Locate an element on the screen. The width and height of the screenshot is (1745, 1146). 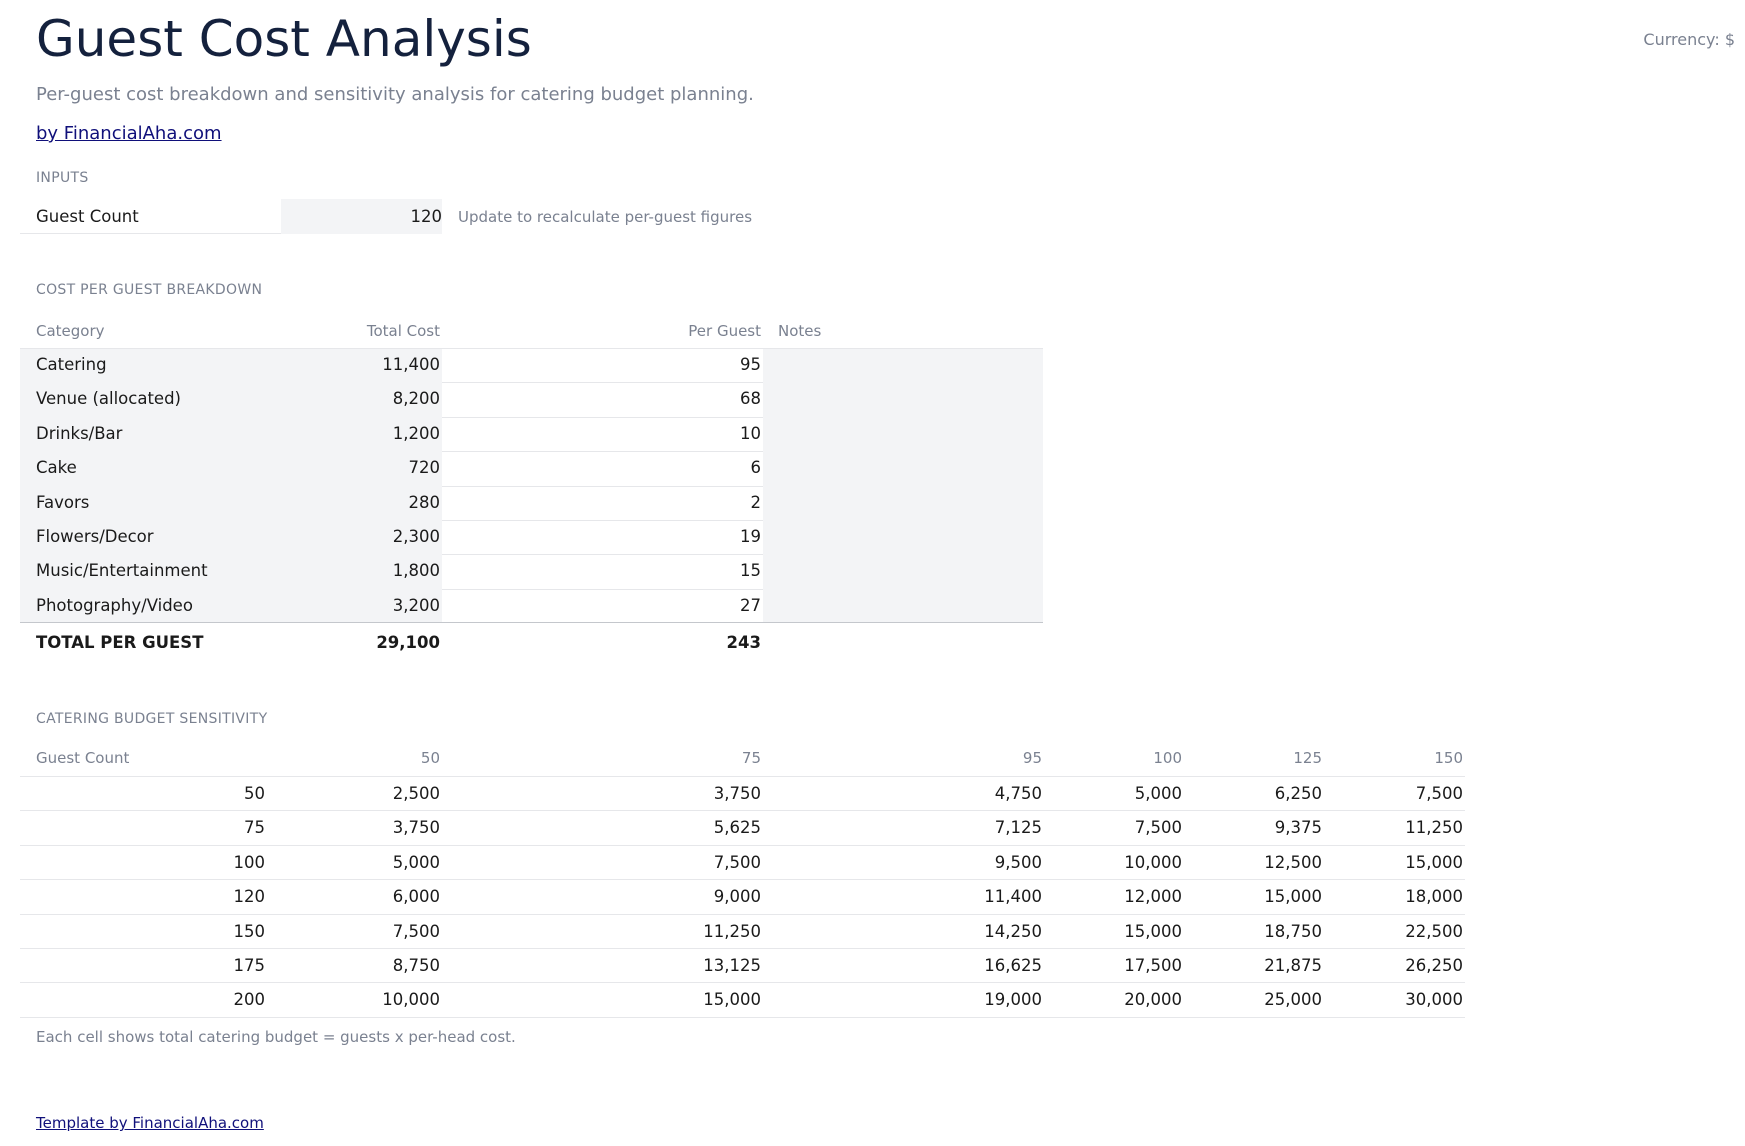
sensitivity-value-cell: 4,750 is located at coordinates (1018, 793).